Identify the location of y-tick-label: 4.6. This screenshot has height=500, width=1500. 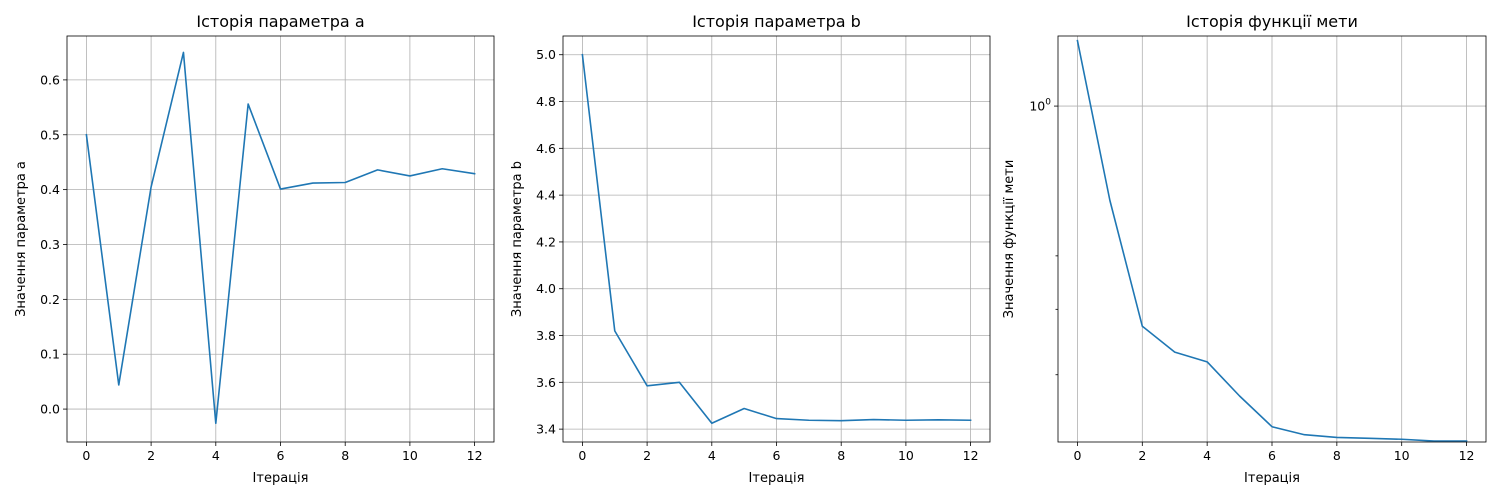
(546, 148).